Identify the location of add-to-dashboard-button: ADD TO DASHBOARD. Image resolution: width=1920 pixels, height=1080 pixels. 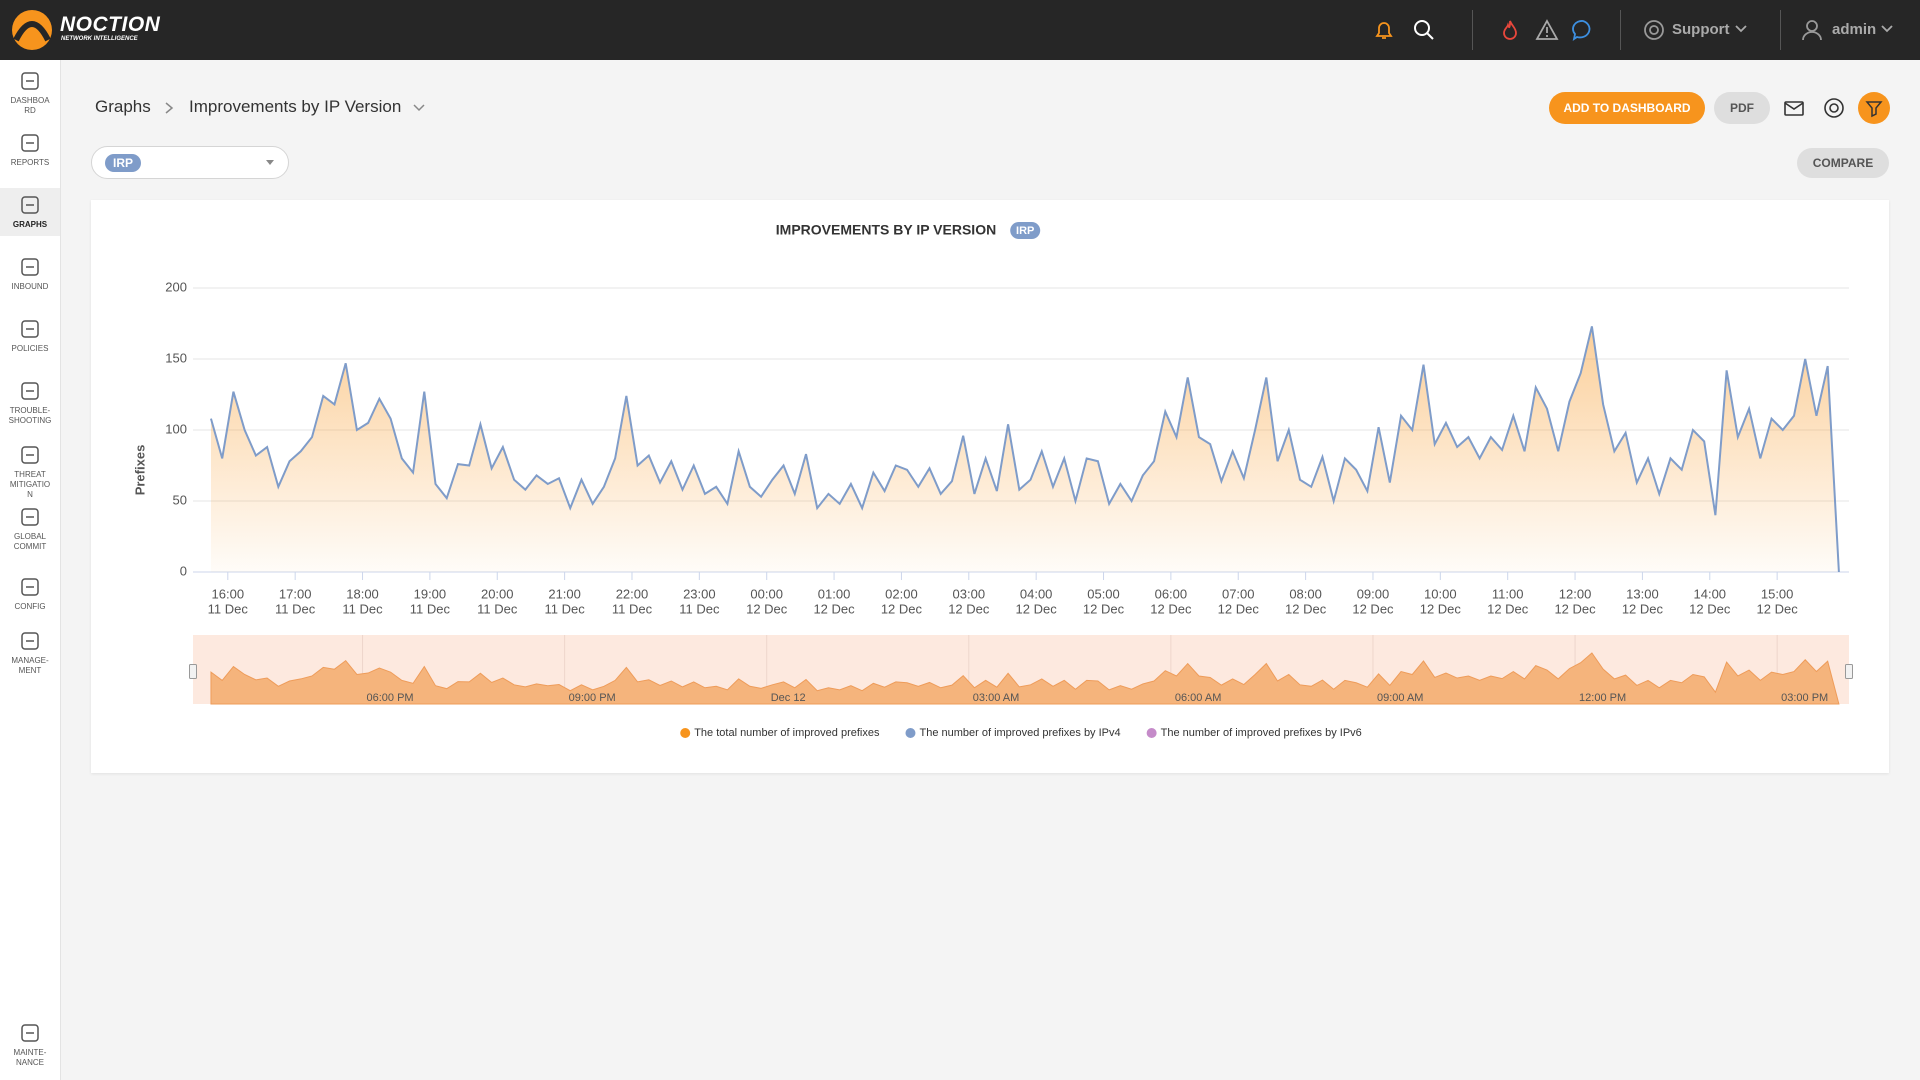
(1627, 108).